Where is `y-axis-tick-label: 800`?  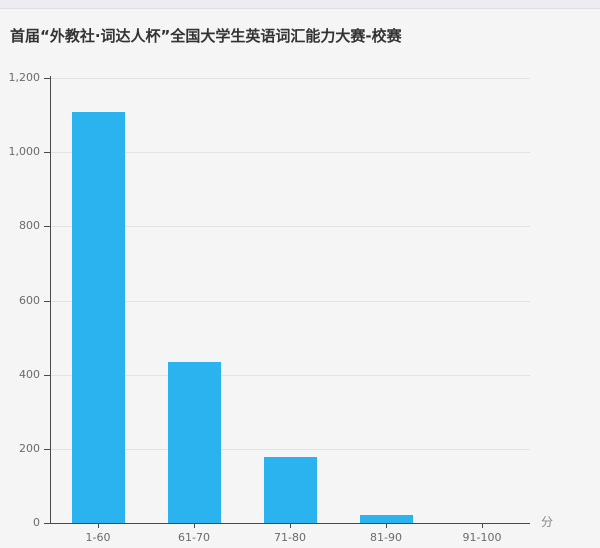 y-axis-tick-label: 800 is located at coordinates (29, 225).